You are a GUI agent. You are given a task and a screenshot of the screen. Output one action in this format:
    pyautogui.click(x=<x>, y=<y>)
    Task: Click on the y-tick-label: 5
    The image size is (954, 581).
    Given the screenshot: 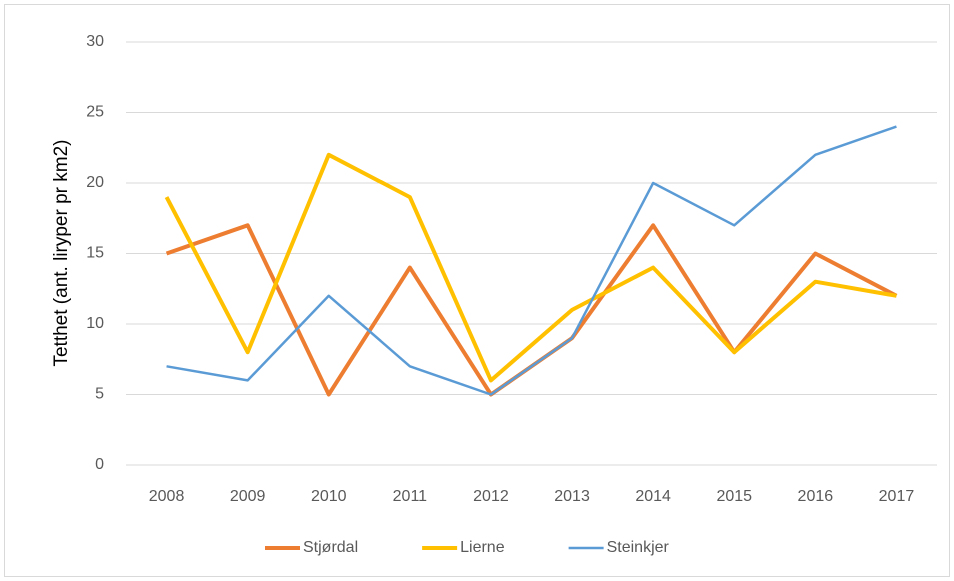 What is the action you would take?
    pyautogui.click(x=99, y=394)
    